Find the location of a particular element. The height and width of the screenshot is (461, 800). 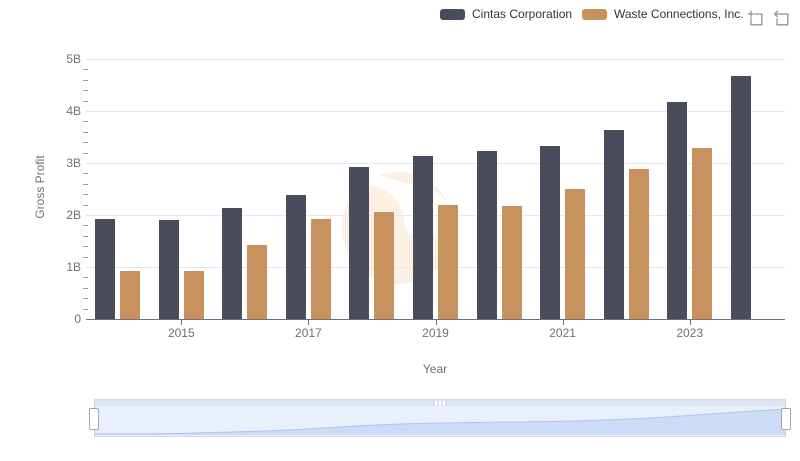

bar-cintas-2020 is located at coordinates (486, 235).